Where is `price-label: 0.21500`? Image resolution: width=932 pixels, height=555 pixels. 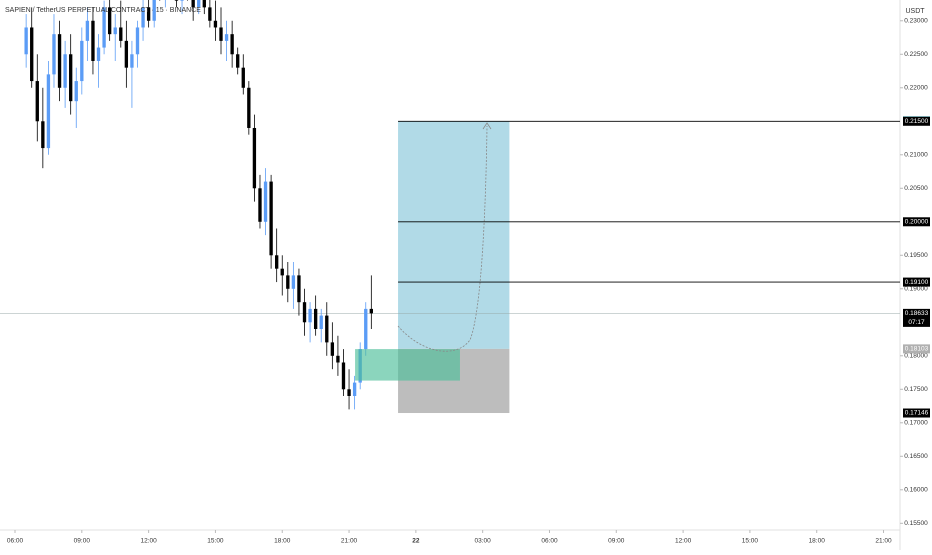 price-label: 0.21500 is located at coordinates (917, 121).